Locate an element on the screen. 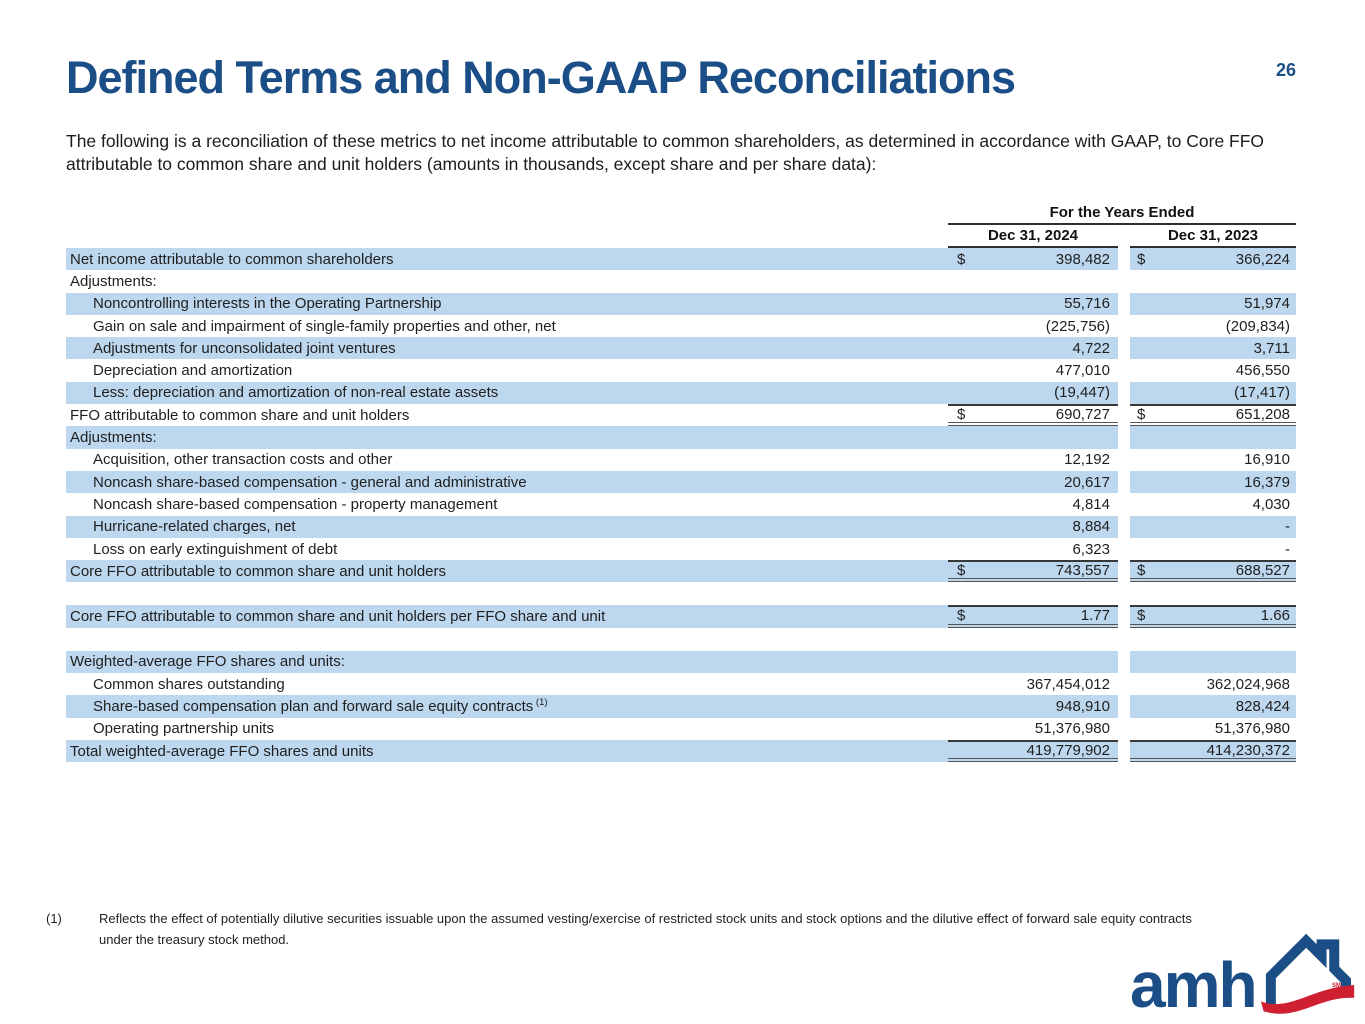 The image size is (1365, 1024). row-label: Loss on early extinguishment of debt is located at coordinates (215, 549).